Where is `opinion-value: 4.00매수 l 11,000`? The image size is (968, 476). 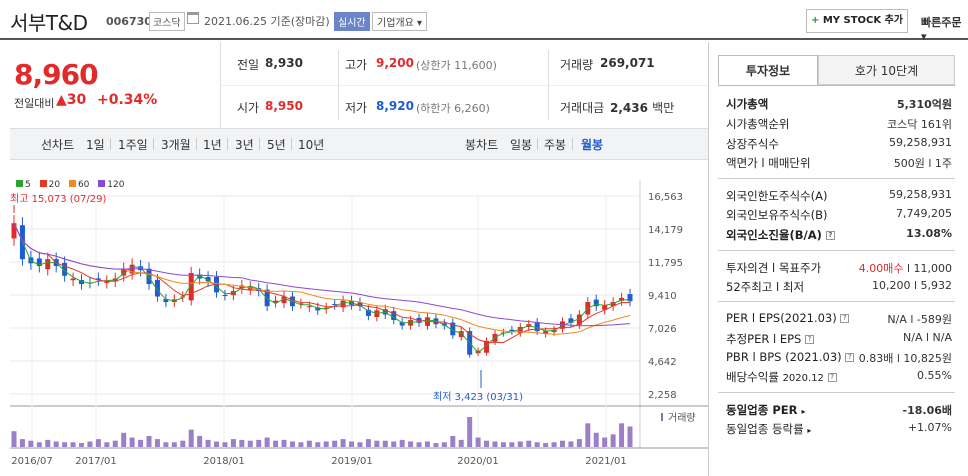 opinion-value: 4.00매수 l 11,000 is located at coordinates (905, 268).